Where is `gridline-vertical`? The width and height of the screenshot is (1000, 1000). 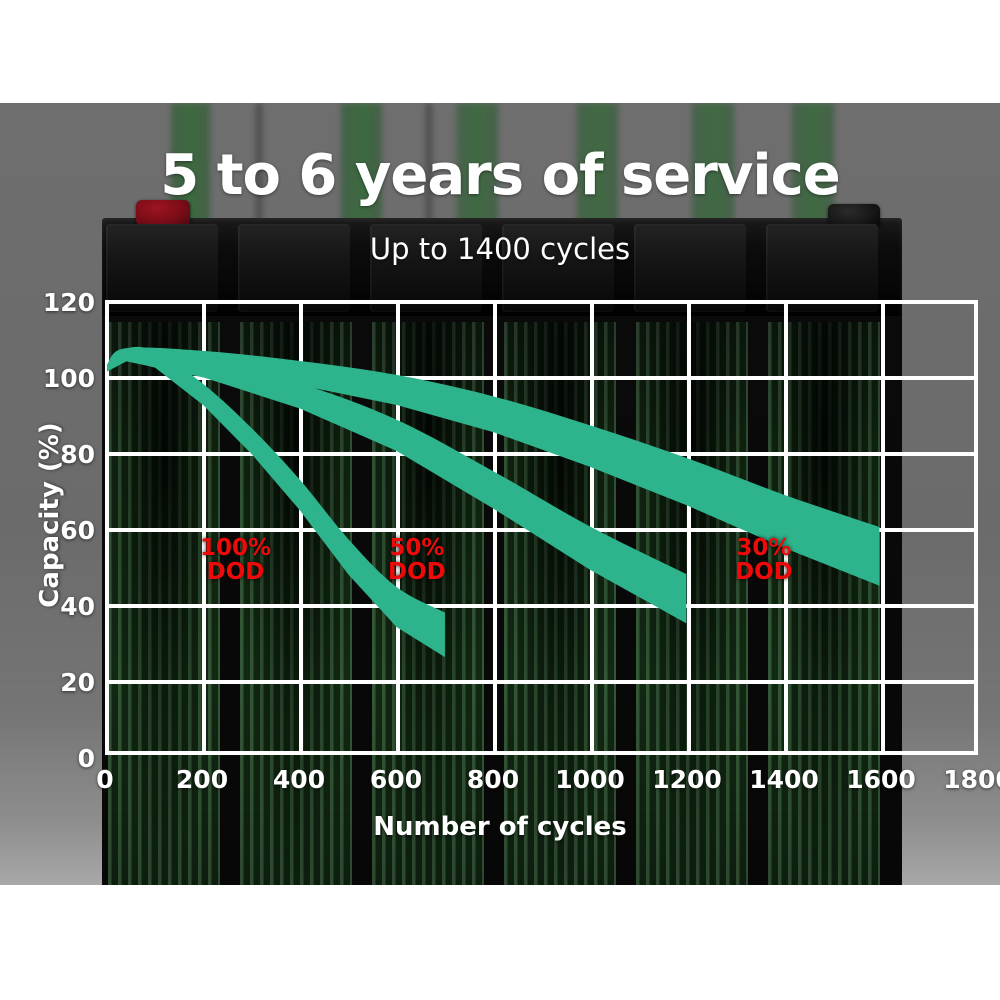
gridline-vertical is located at coordinates (883, 527).